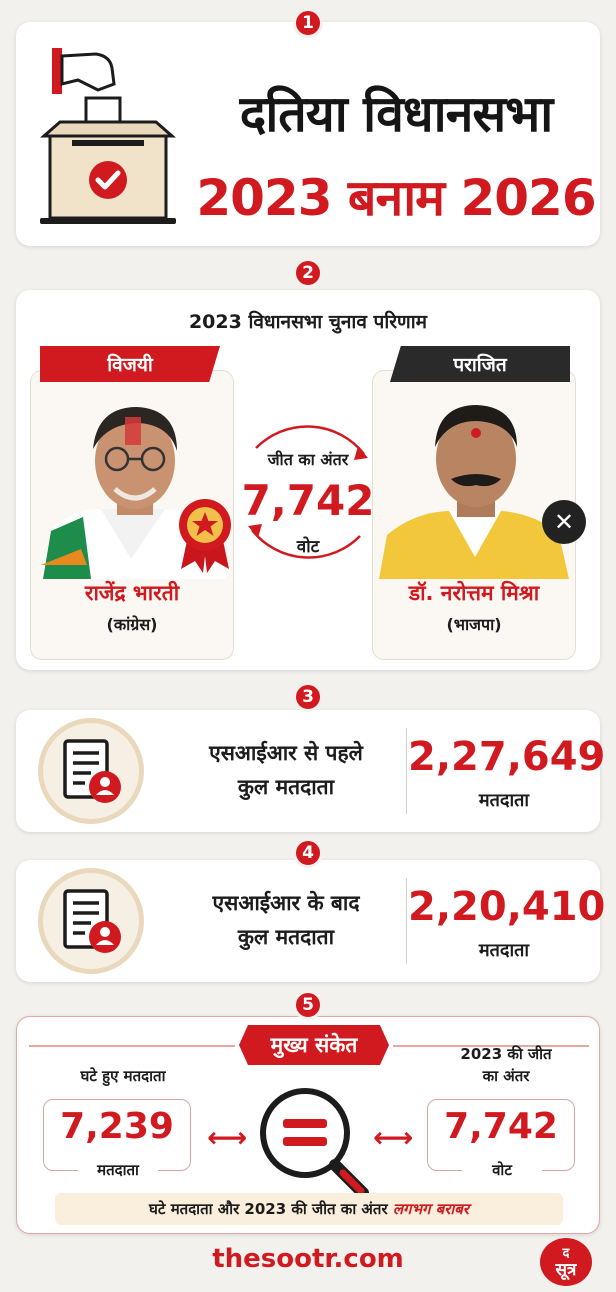  Describe the element at coordinates (504, 800) in the screenshot. I see `voters-before-unit: मतदाता` at that location.